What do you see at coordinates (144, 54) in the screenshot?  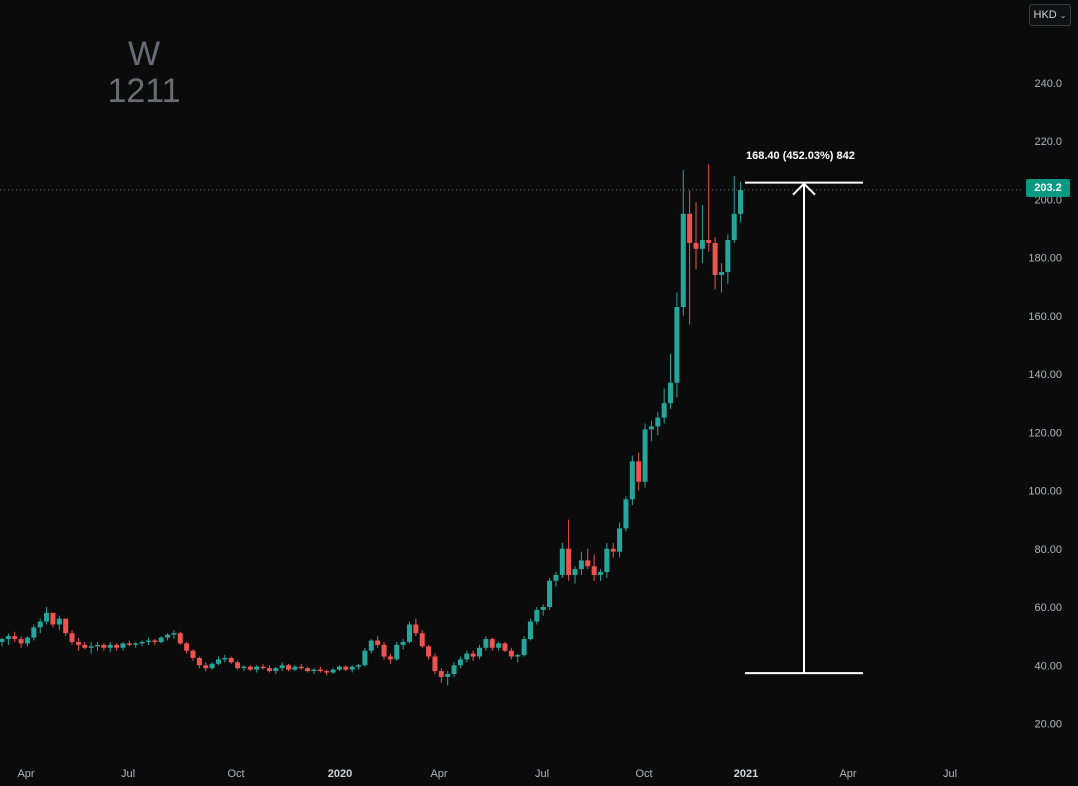 I see `watermark-interval: W` at bounding box center [144, 54].